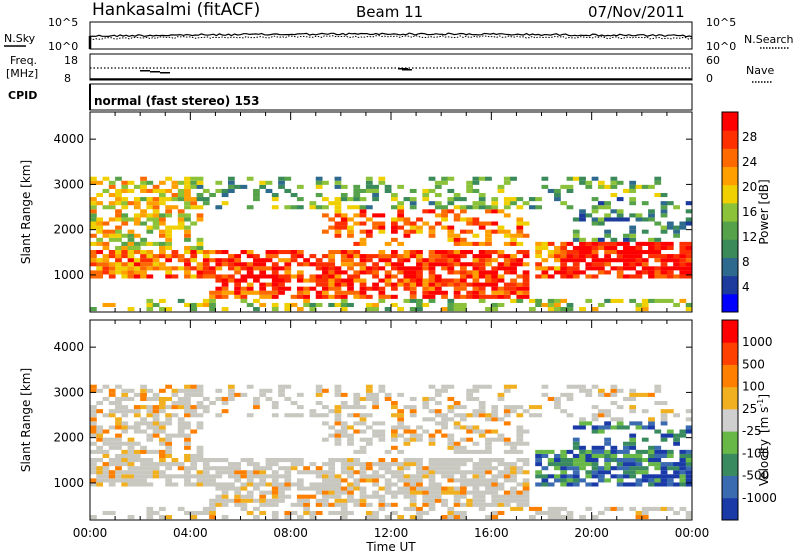 Image resolution: width=800 pixels, height=554 pixels. Describe the element at coordinates (721, 22) in the screenshot. I see `noise-right-tick-top: 10^5` at that location.